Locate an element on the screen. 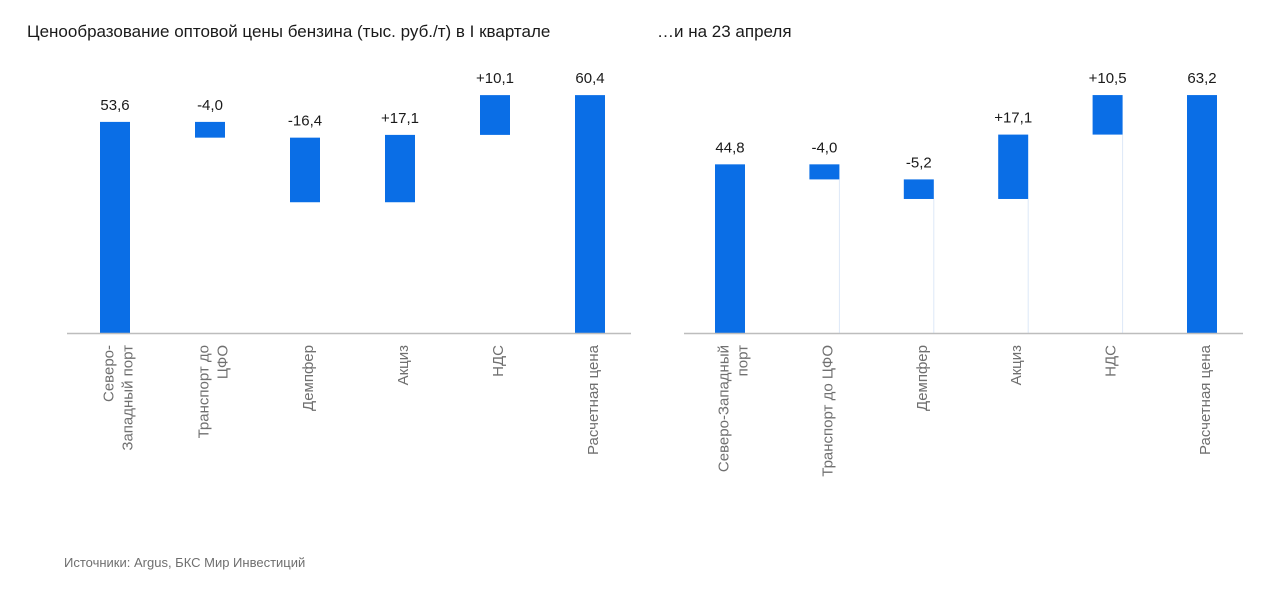 The width and height of the screenshot is (1275, 608). q1-category-label-5: НДС is located at coordinates (498, 361).